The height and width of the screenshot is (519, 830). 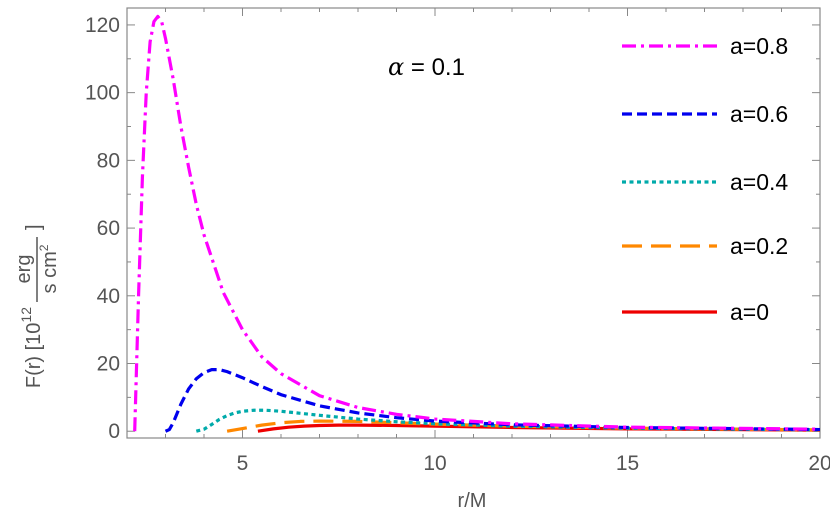 What do you see at coordinates (50, 272) in the screenshot?
I see `y-axis-title-denominator-base: s cm` at bounding box center [50, 272].